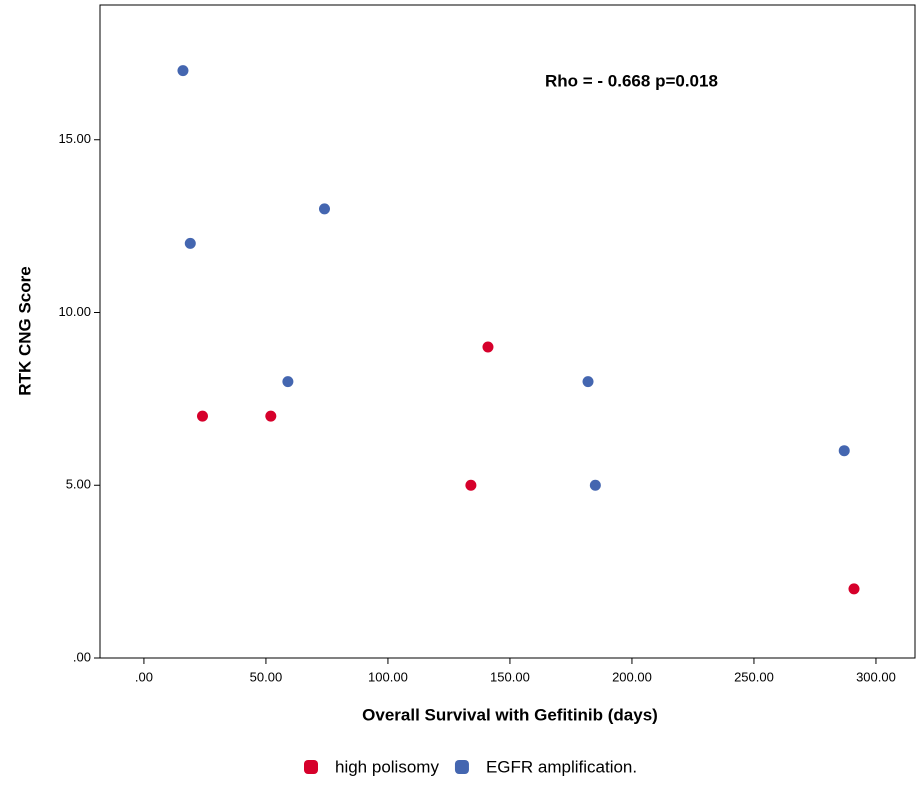 Image resolution: width=916 pixels, height=785 pixels. What do you see at coordinates (78, 484) in the screenshot?
I see `y-tick-label: 5.00` at bounding box center [78, 484].